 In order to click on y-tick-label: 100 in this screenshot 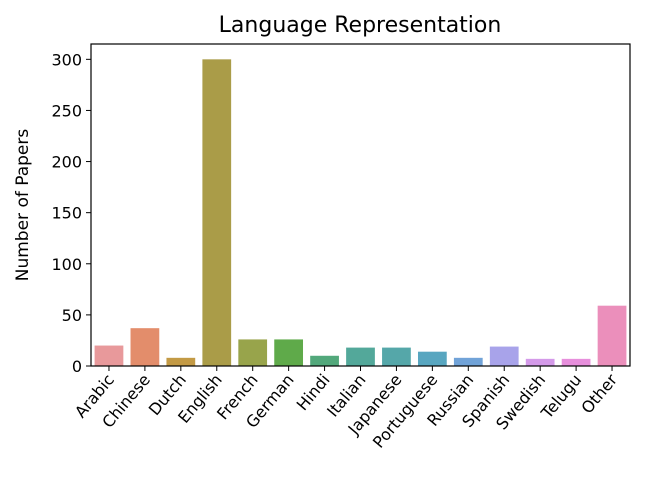, I will do `click(66, 264)`.